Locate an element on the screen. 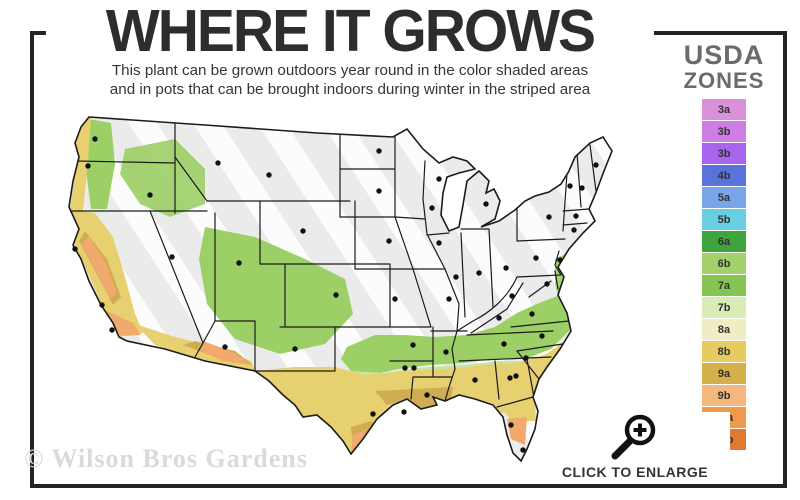 The width and height of the screenshot is (800, 500). usda-zone-list: 3a3b3b4b5a5b6a6b7a7b8a8b9a9b10a10b is located at coordinates (724, 275).